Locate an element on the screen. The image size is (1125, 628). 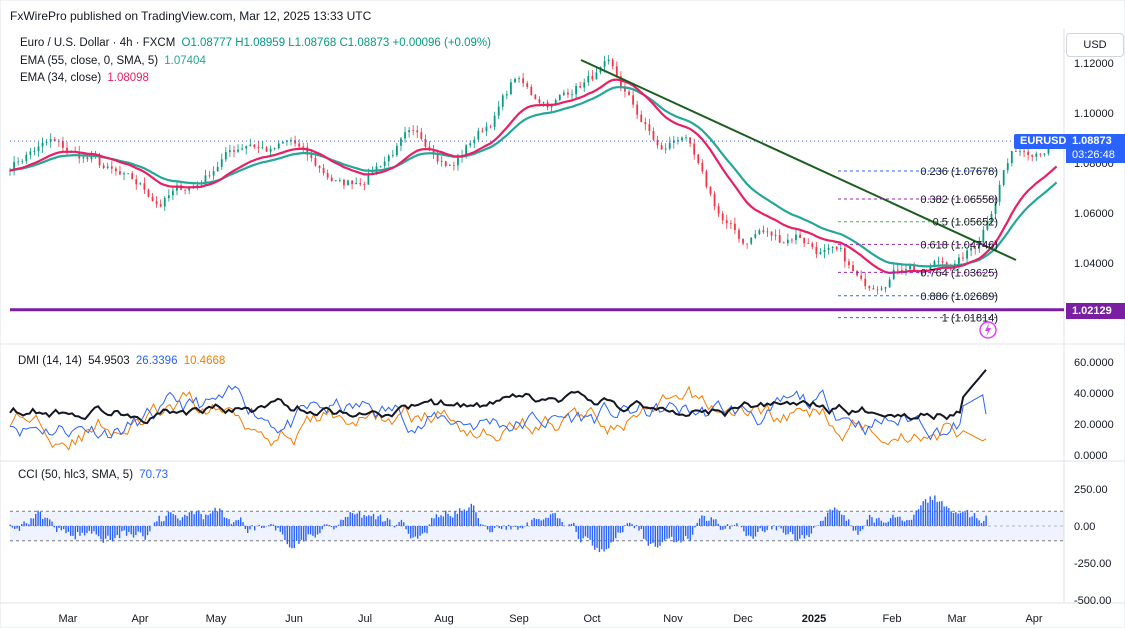
fib-level-label: 0.382 (1.06558) is located at coordinates (959, 200).